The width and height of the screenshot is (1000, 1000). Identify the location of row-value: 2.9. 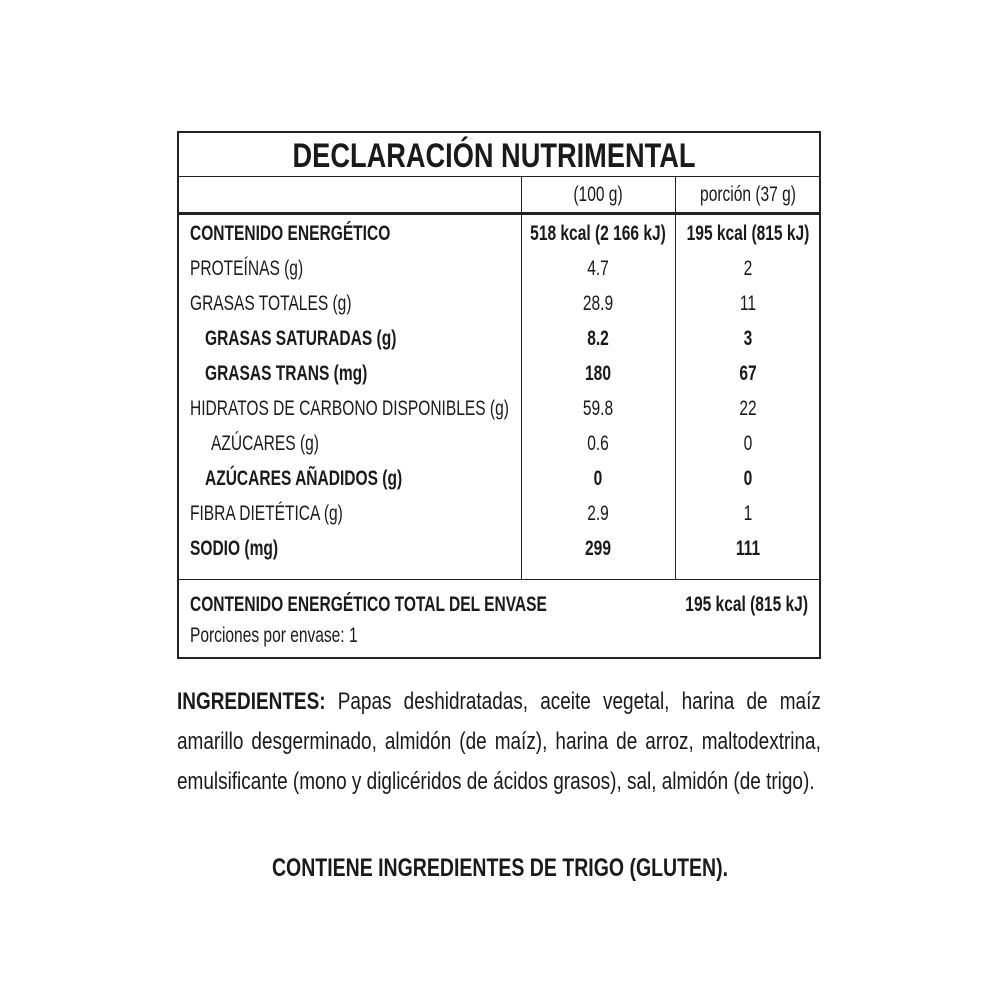
(598, 513).